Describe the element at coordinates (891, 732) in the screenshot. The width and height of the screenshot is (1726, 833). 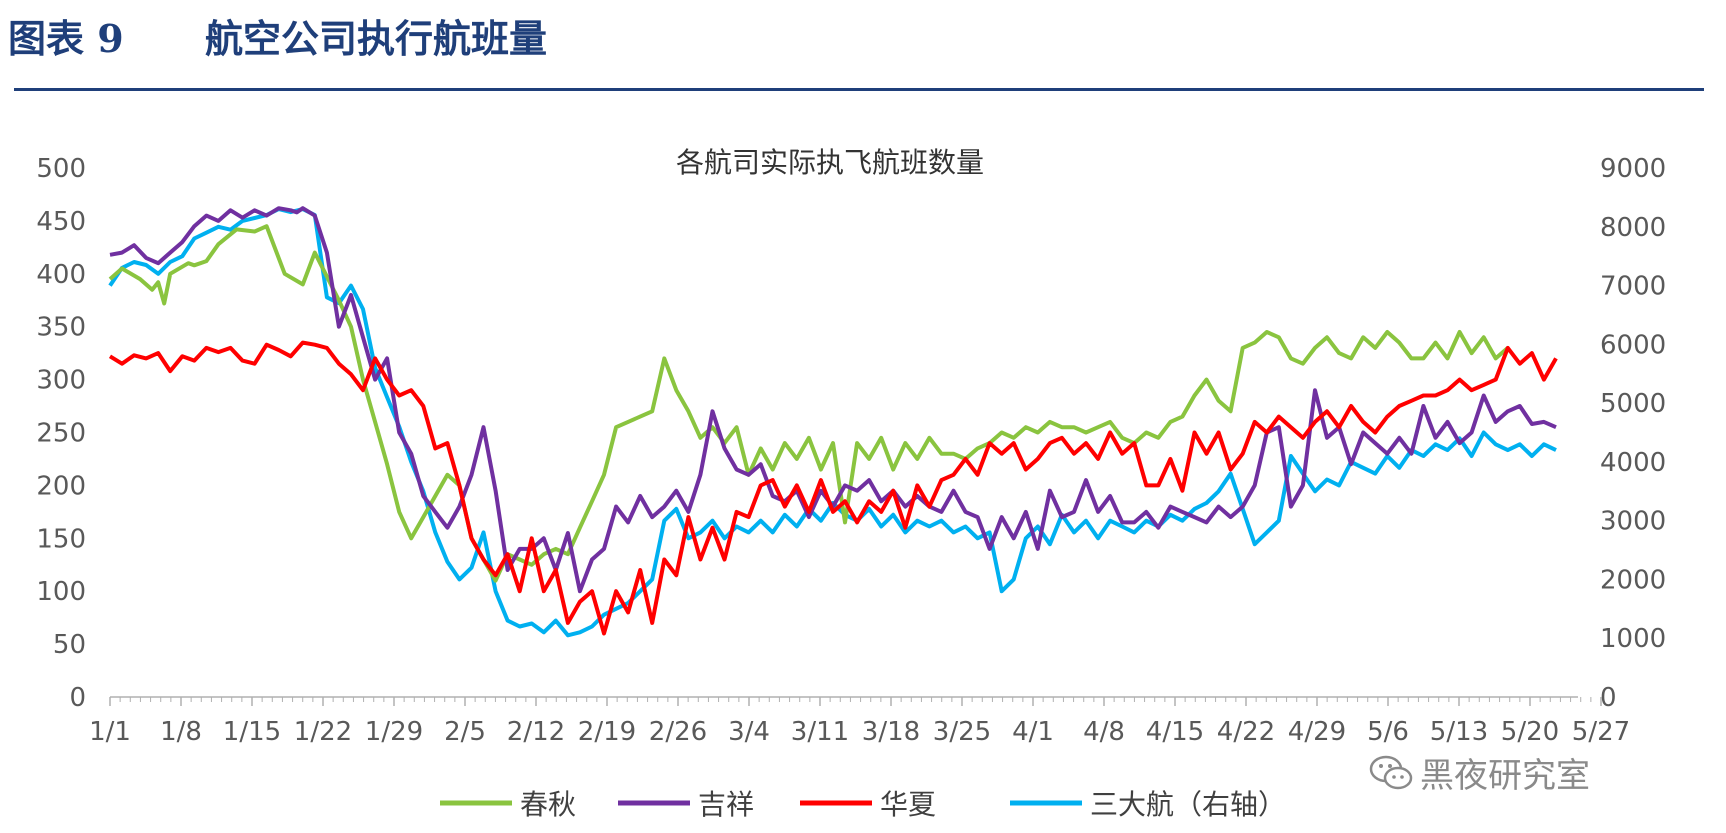
I see `x-axis-tick-label: 3/18` at that location.